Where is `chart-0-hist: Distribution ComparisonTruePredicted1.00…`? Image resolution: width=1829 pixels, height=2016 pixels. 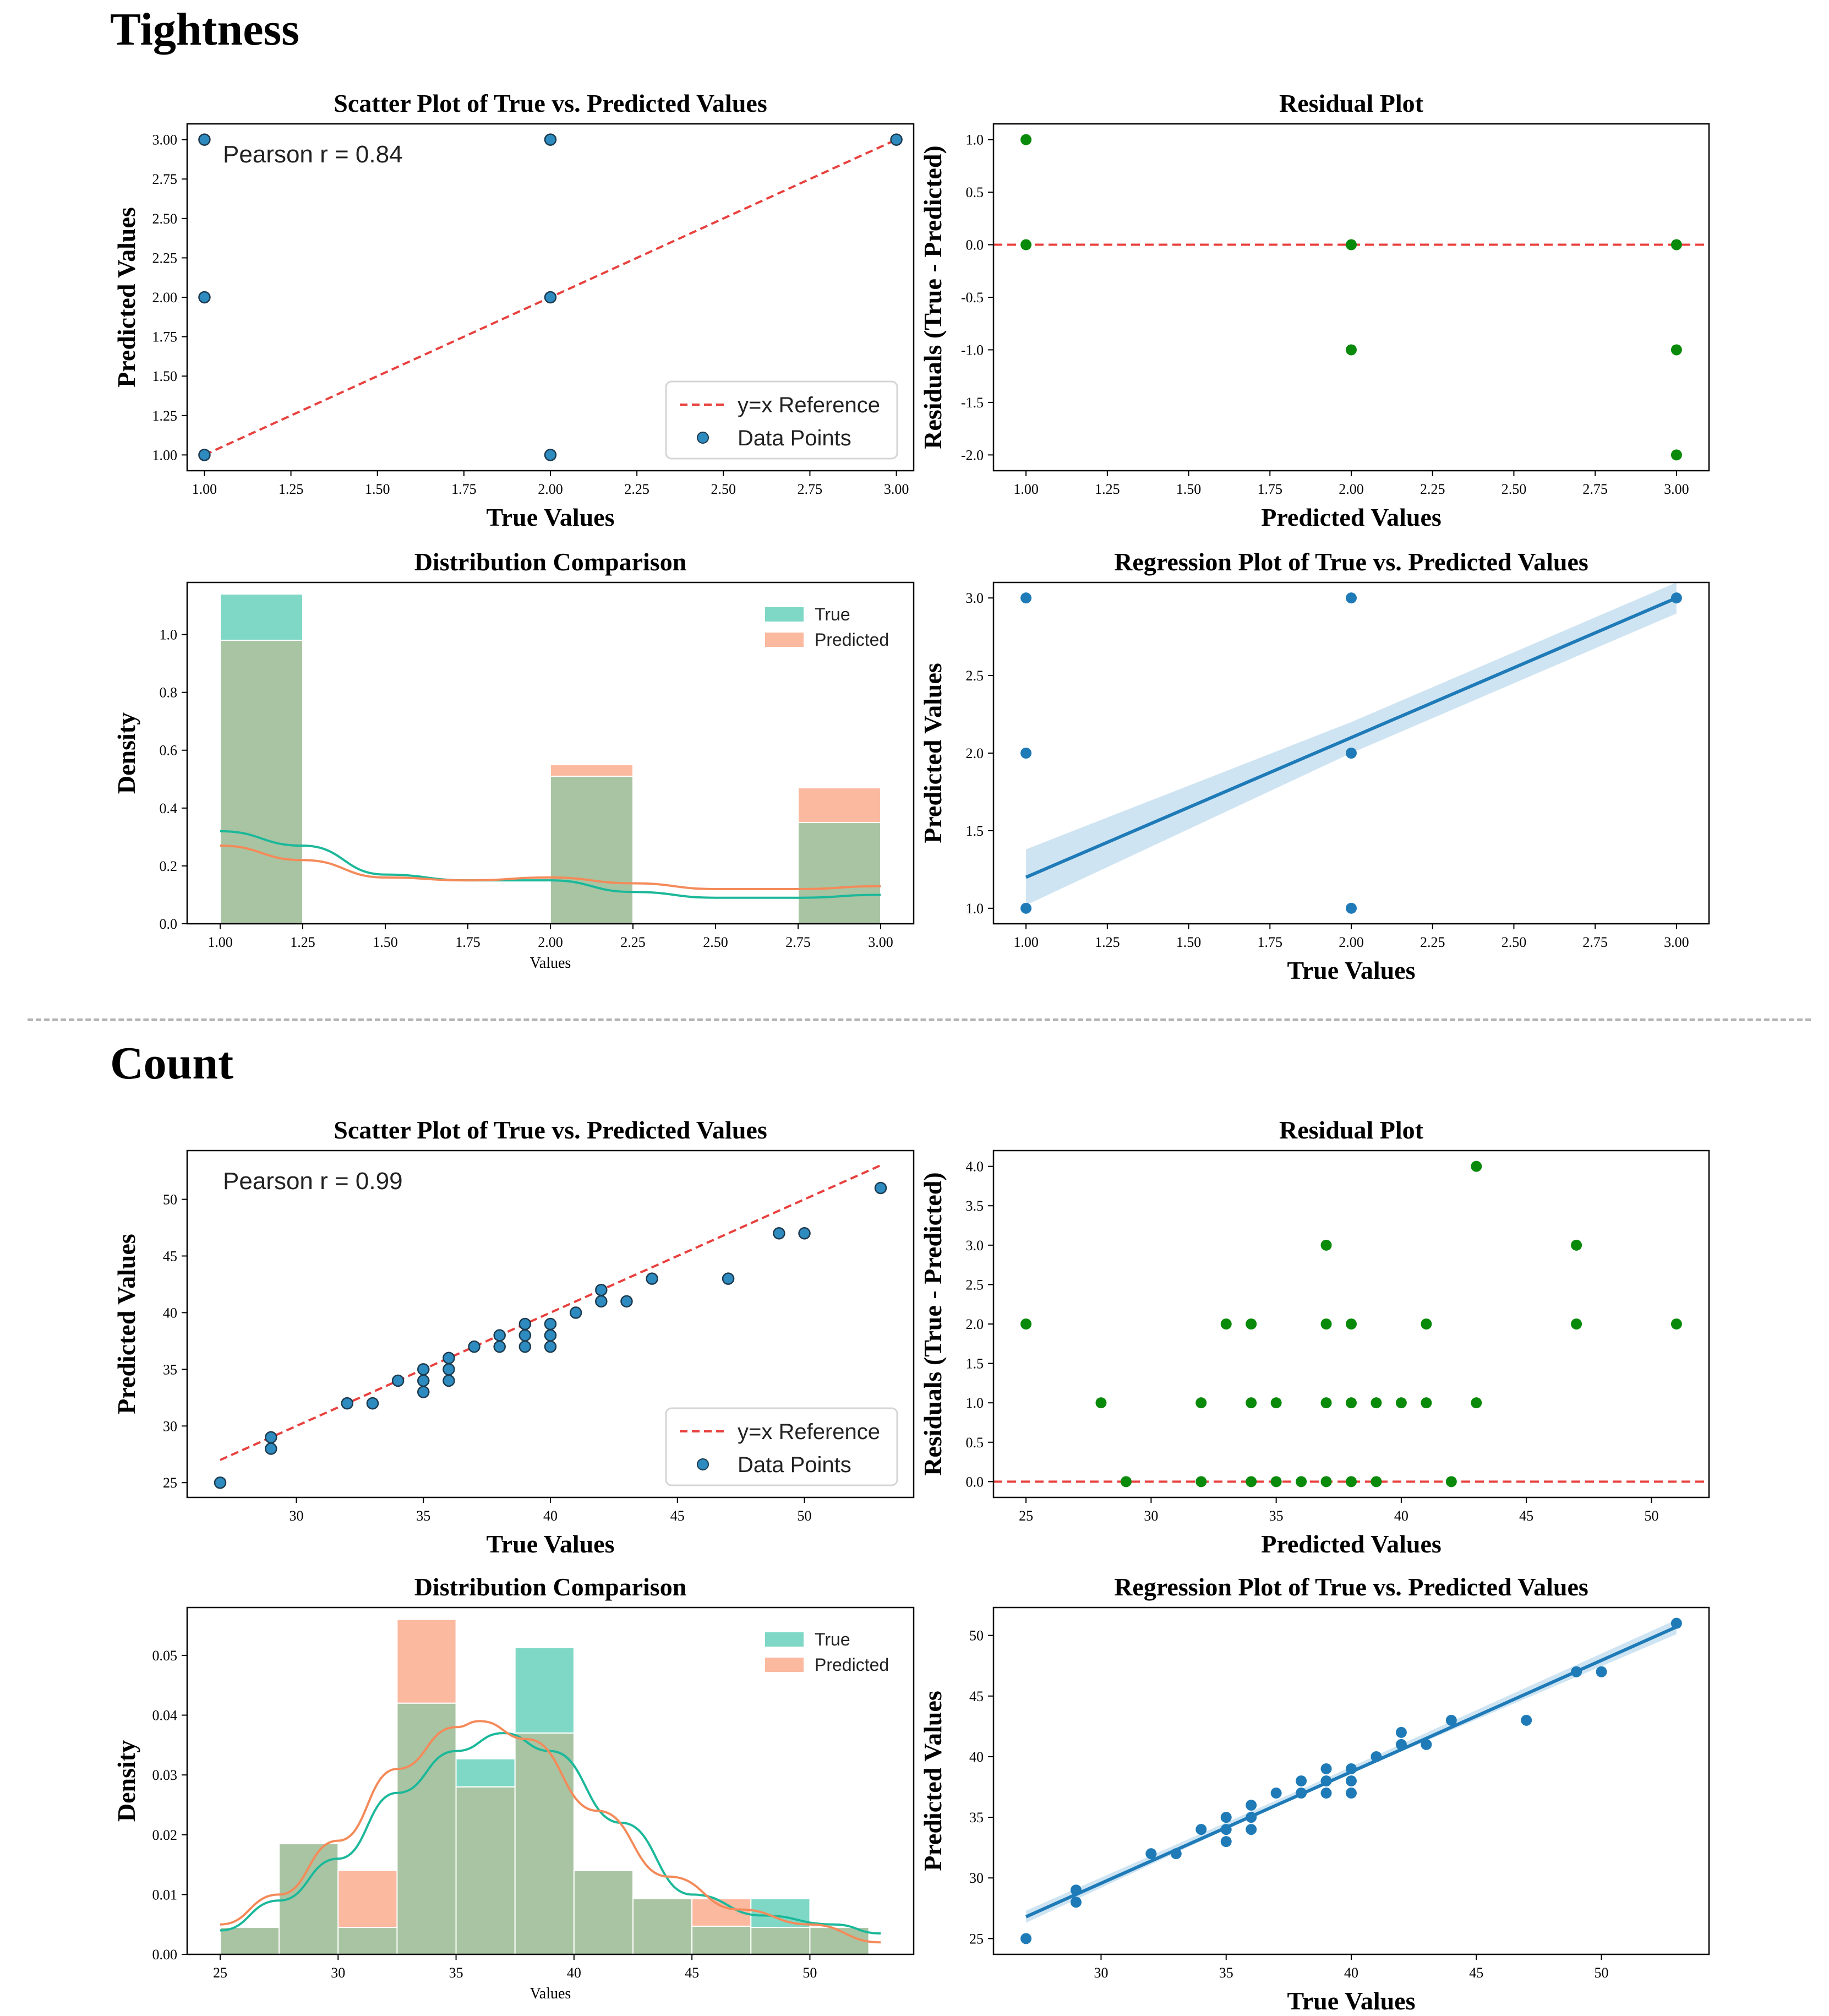 chart-0-hist: Distribution ComparisonTruePredicted1.00… is located at coordinates (513, 760).